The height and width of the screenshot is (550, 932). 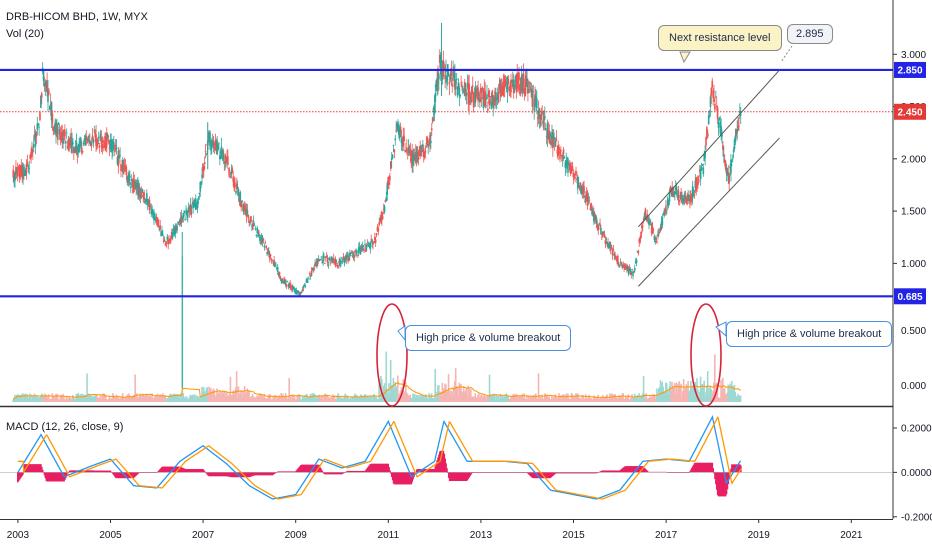 I want to click on macd-label: MACD (12, 26, close, 9), so click(x=65, y=427).